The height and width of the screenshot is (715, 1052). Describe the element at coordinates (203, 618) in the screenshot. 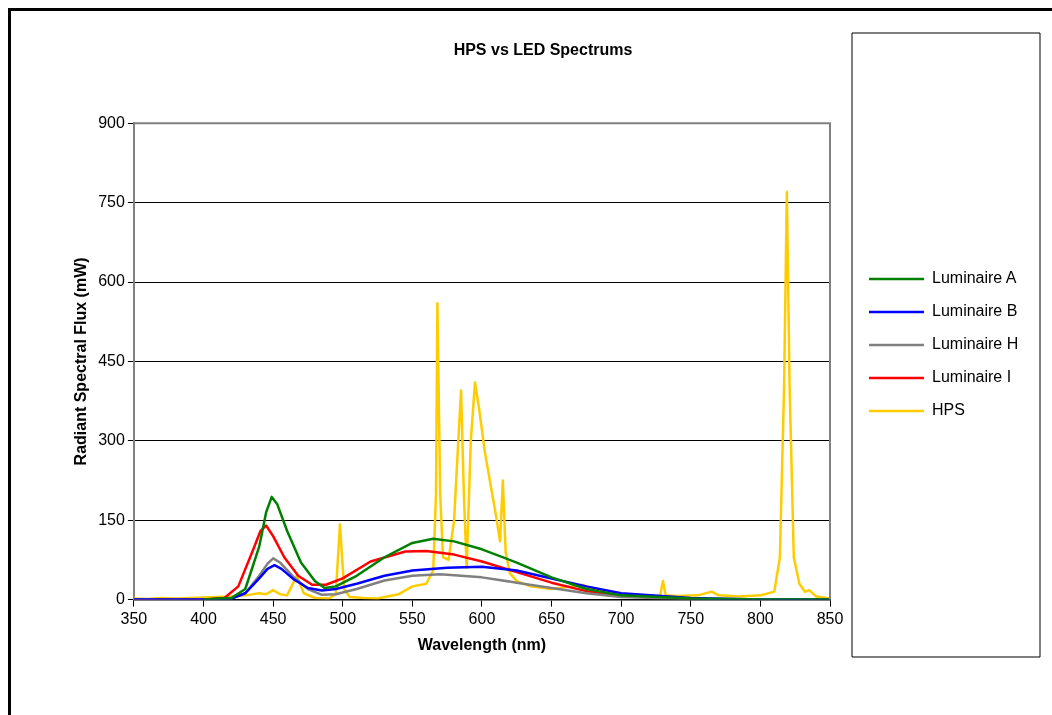

I see `x-tick-label: 400` at that location.